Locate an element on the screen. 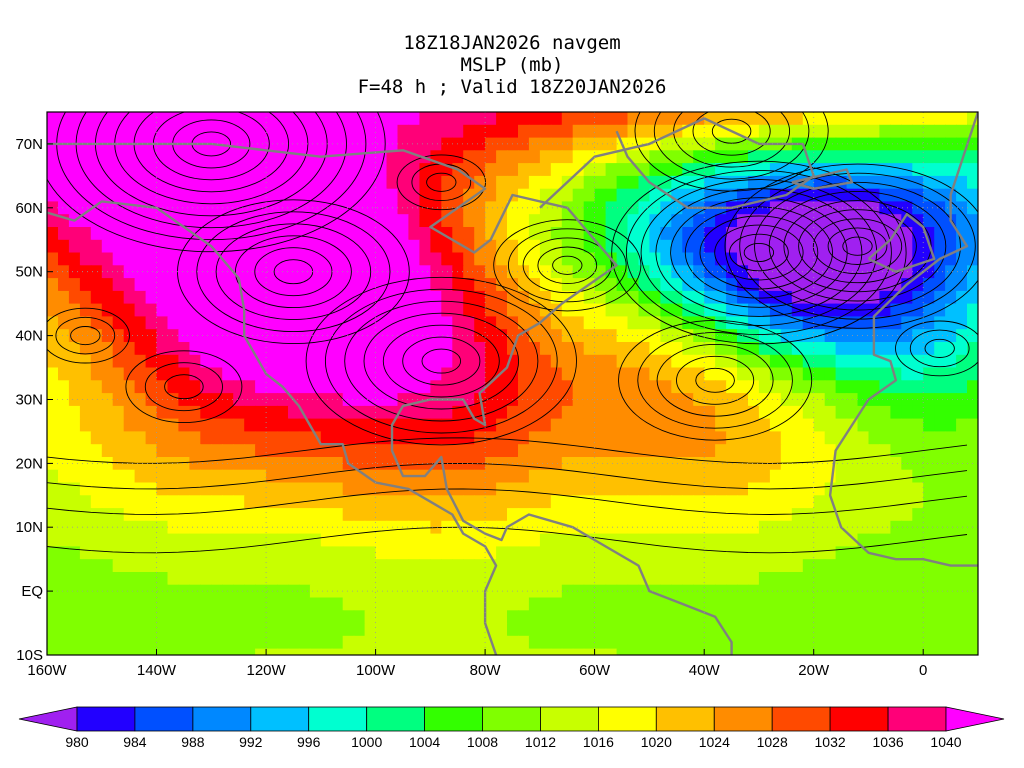  longitude-label: 60W is located at coordinates (595, 670).